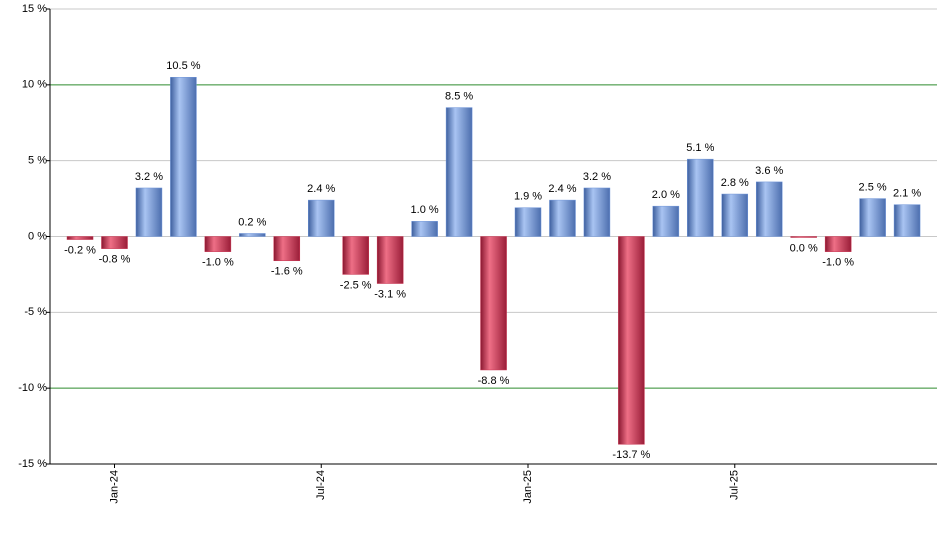 This screenshot has width=940, height=550. Describe the element at coordinates (80, 250) in the screenshot. I see `value-label: -0.2 %` at that location.